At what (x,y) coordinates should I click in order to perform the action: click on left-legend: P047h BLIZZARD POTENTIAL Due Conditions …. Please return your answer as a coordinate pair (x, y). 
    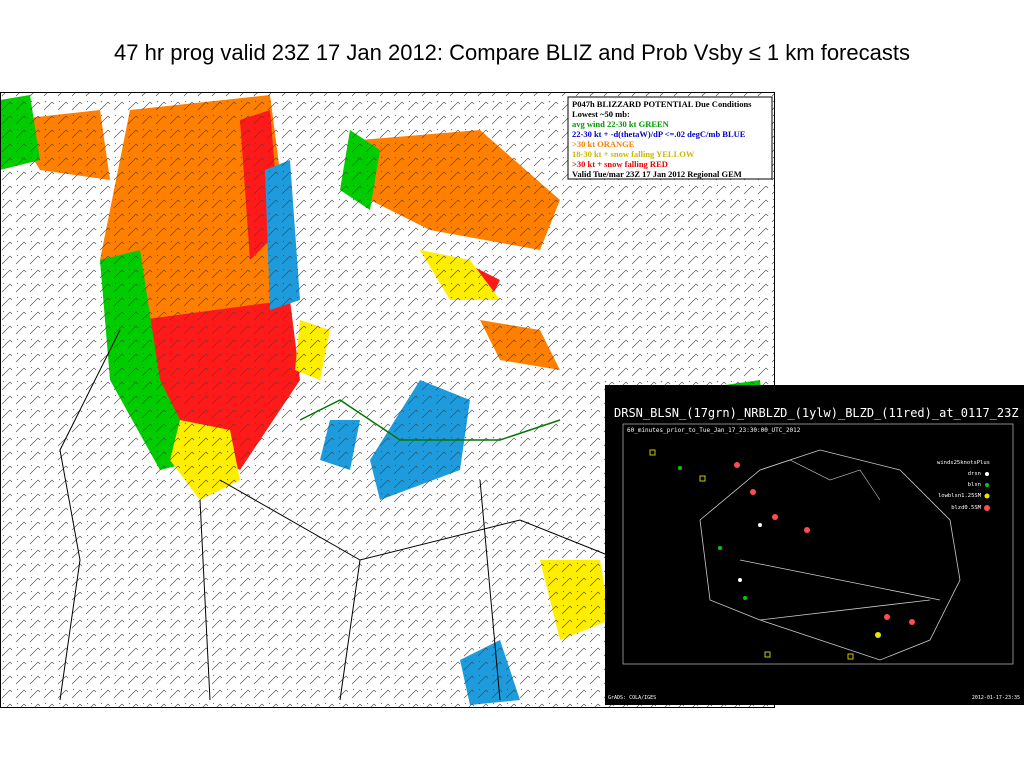
    Looking at the image, I should click on (670, 138).